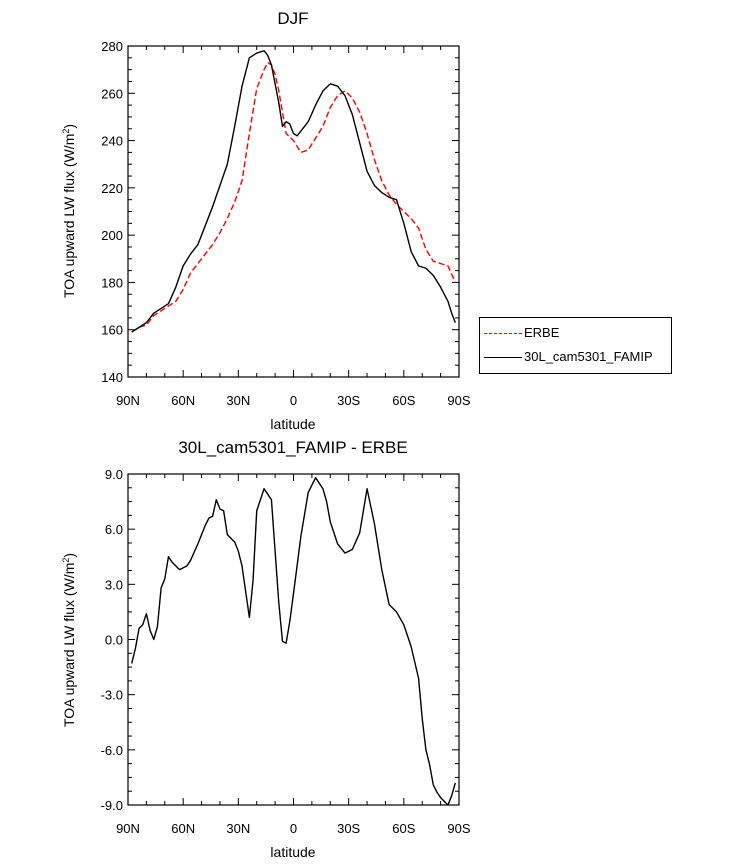  I want to click on bottom-chart-title: 30L_cam5301_FAMIP - ERBE, so click(292, 447).